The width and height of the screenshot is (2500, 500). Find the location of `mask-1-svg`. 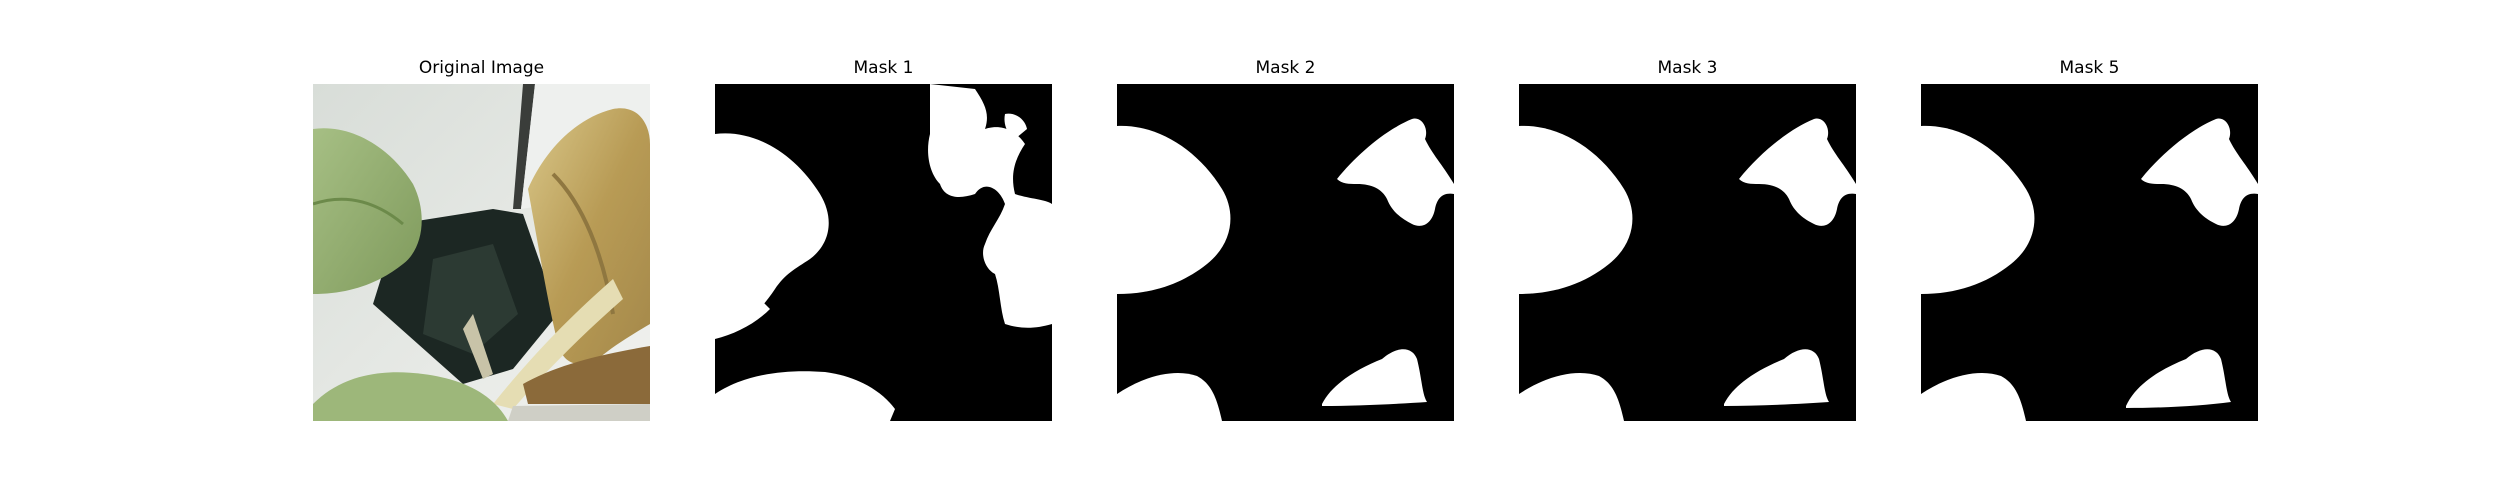

mask-1-svg is located at coordinates (883, 252).